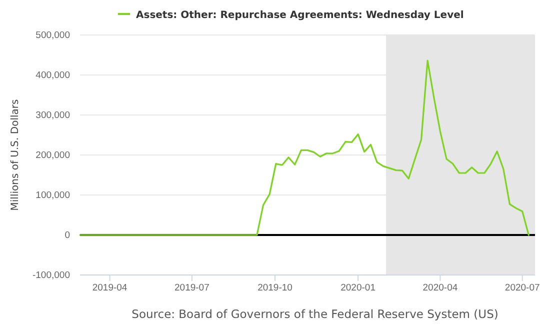  Describe the element at coordinates (67, 236) in the screenshot. I see `y-tick-label: 0` at that location.